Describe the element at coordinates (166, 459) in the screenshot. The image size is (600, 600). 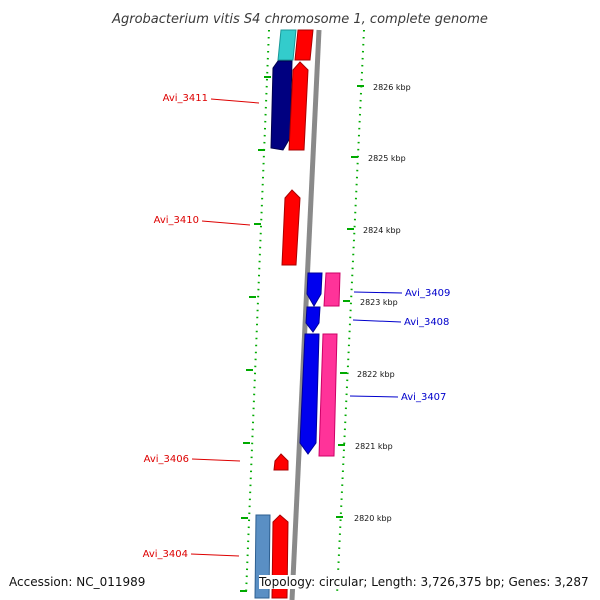
I see `gene-label-avi-3406: Avi_3406` at that location.